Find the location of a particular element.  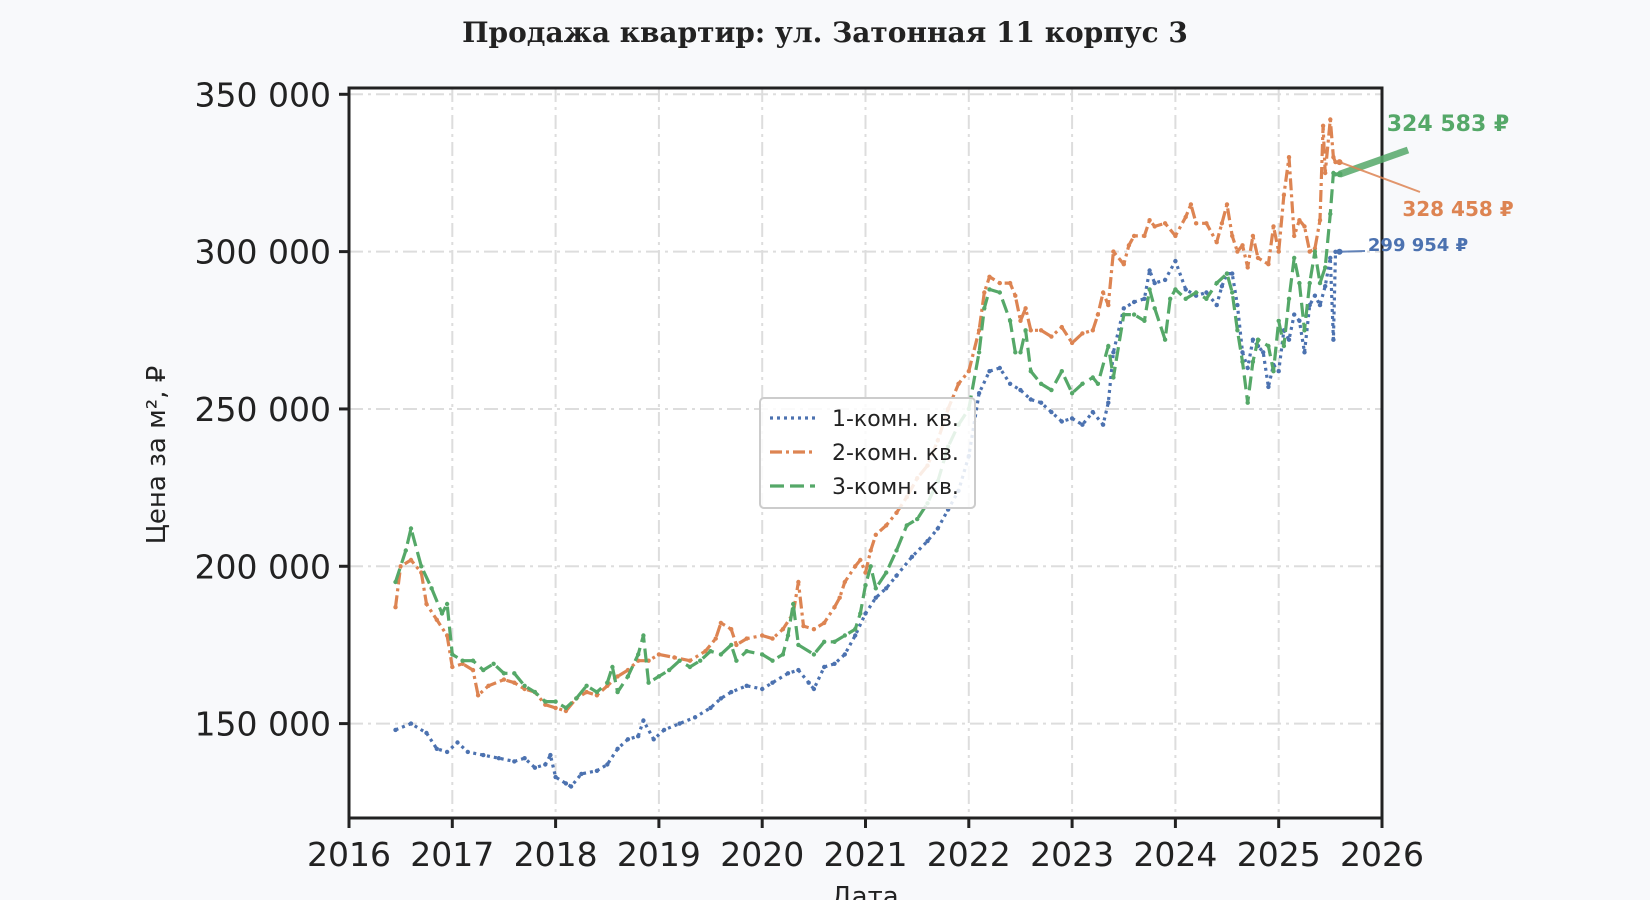

legend-entry: 3-комн. кв. is located at coordinates (895, 487).